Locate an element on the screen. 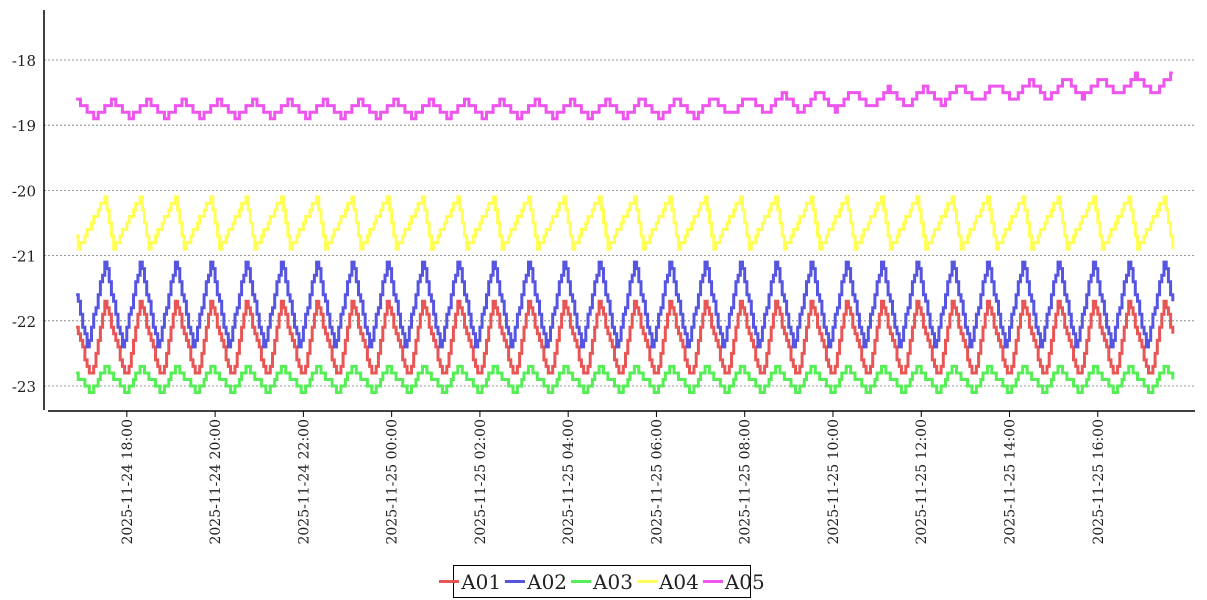  y-tick-label: -23 is located at coordinates (24, 387).